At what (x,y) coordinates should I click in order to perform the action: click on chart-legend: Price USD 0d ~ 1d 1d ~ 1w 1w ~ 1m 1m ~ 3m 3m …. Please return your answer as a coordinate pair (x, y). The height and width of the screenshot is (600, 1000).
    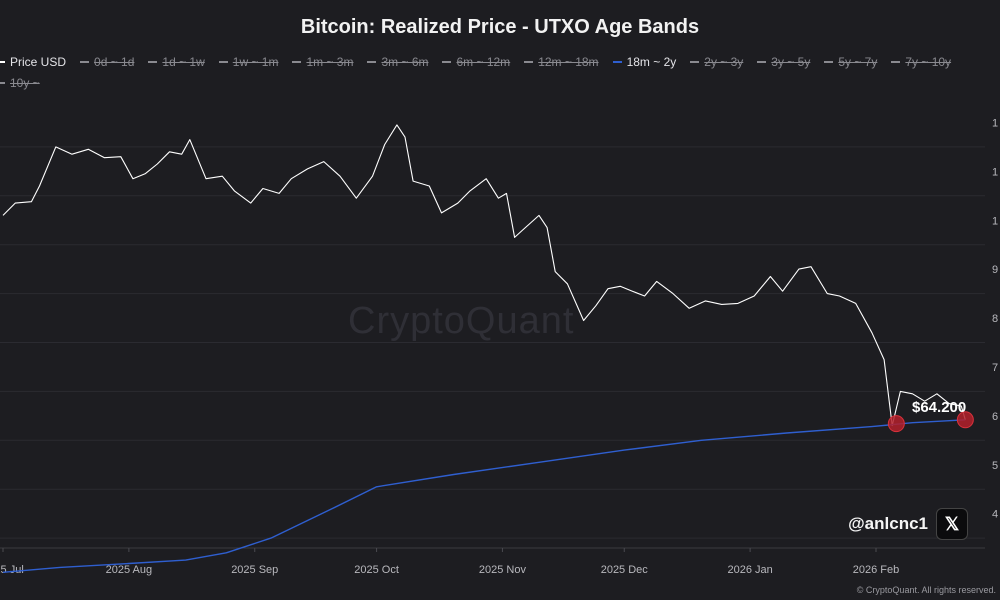
    Looking at the image, I should click on (500, 71).